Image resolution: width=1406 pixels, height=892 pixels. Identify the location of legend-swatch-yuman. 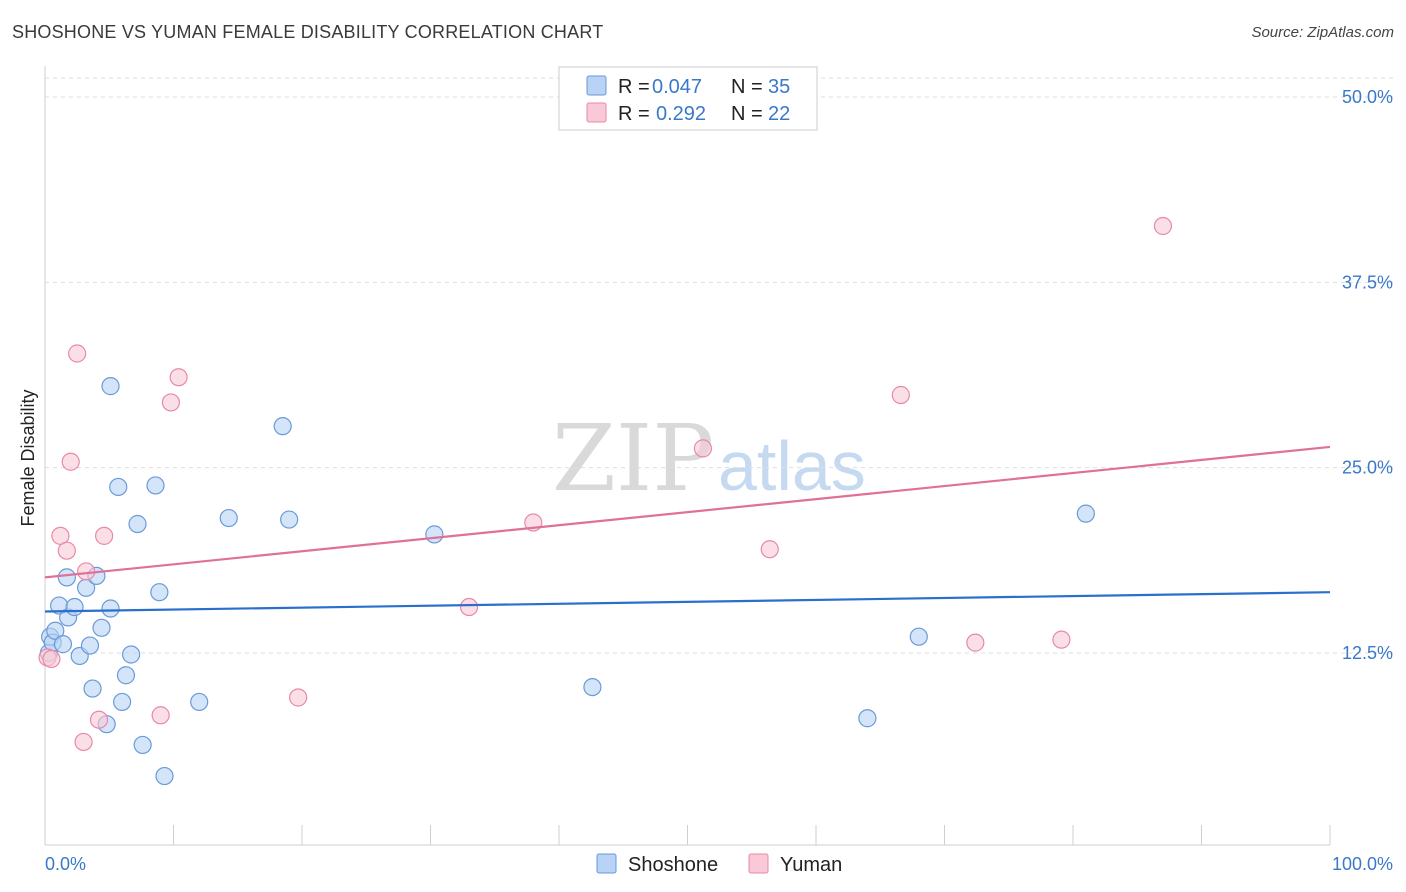
(758, 863).